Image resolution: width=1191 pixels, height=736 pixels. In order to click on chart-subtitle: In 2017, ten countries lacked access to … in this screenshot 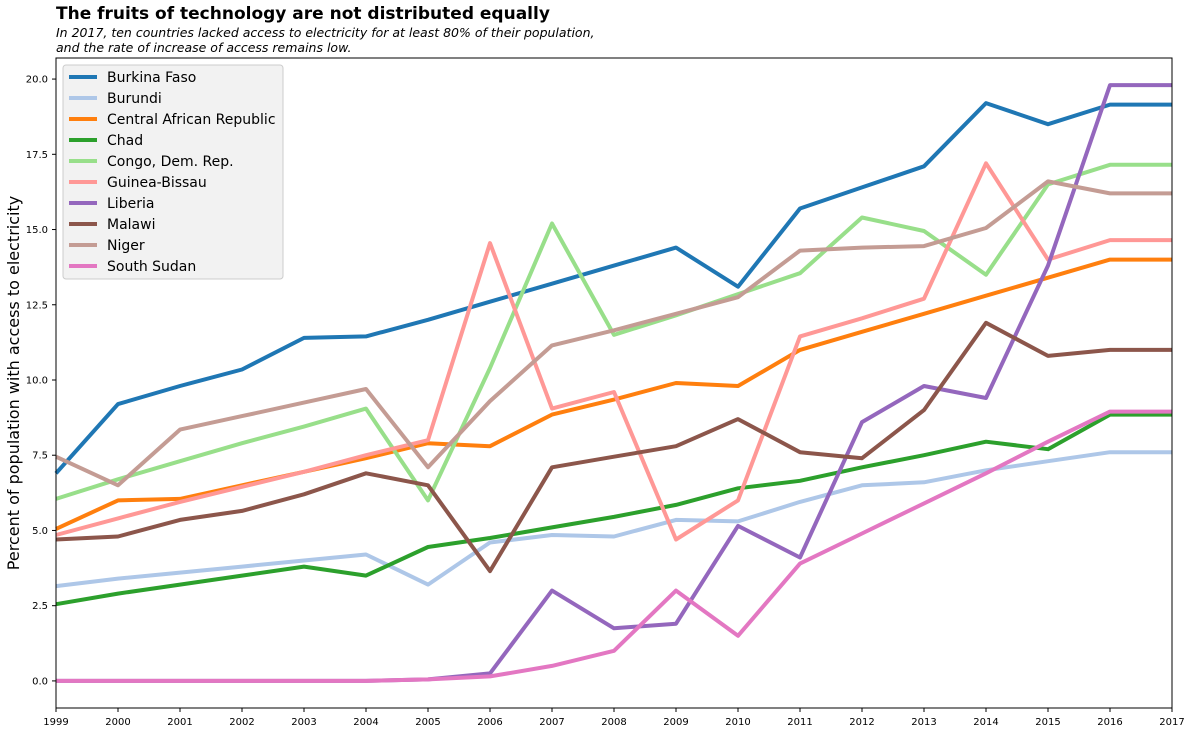, I will do `click(325, 40)`.